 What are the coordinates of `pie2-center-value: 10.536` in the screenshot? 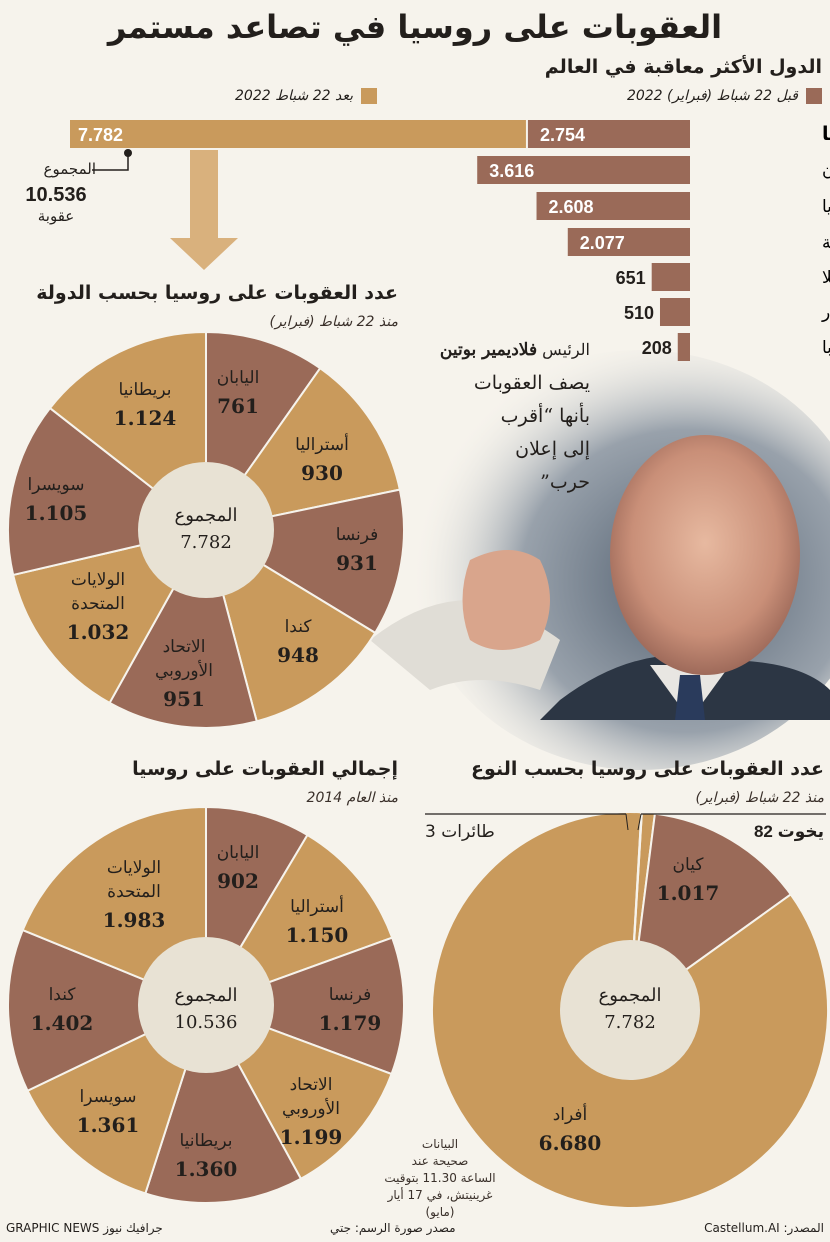 It's located at (206, 1022).